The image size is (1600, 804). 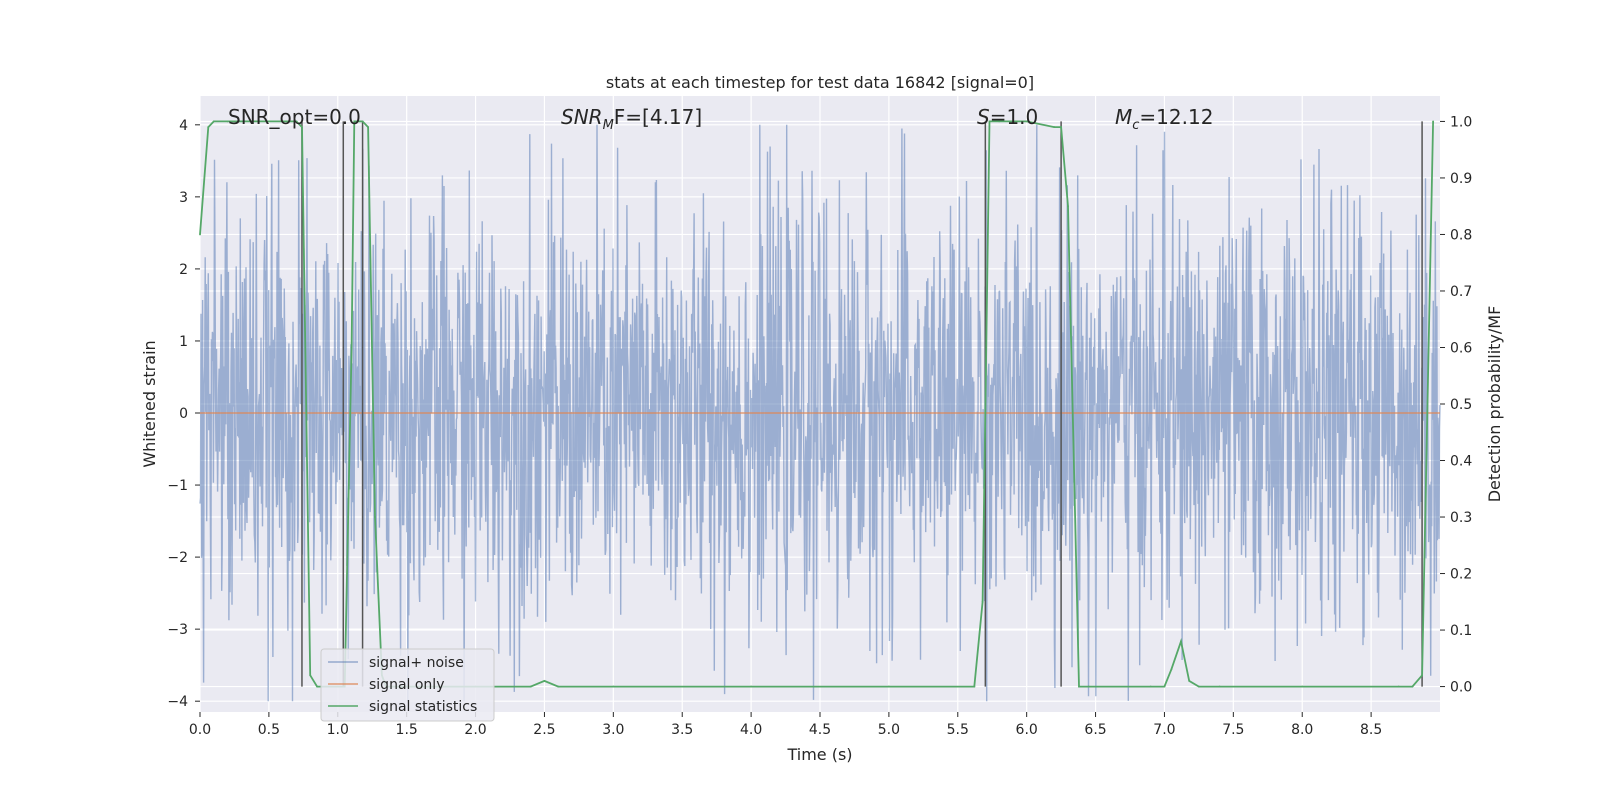 I want to click on y-tick-label: 1, so click(x=183, y=342).